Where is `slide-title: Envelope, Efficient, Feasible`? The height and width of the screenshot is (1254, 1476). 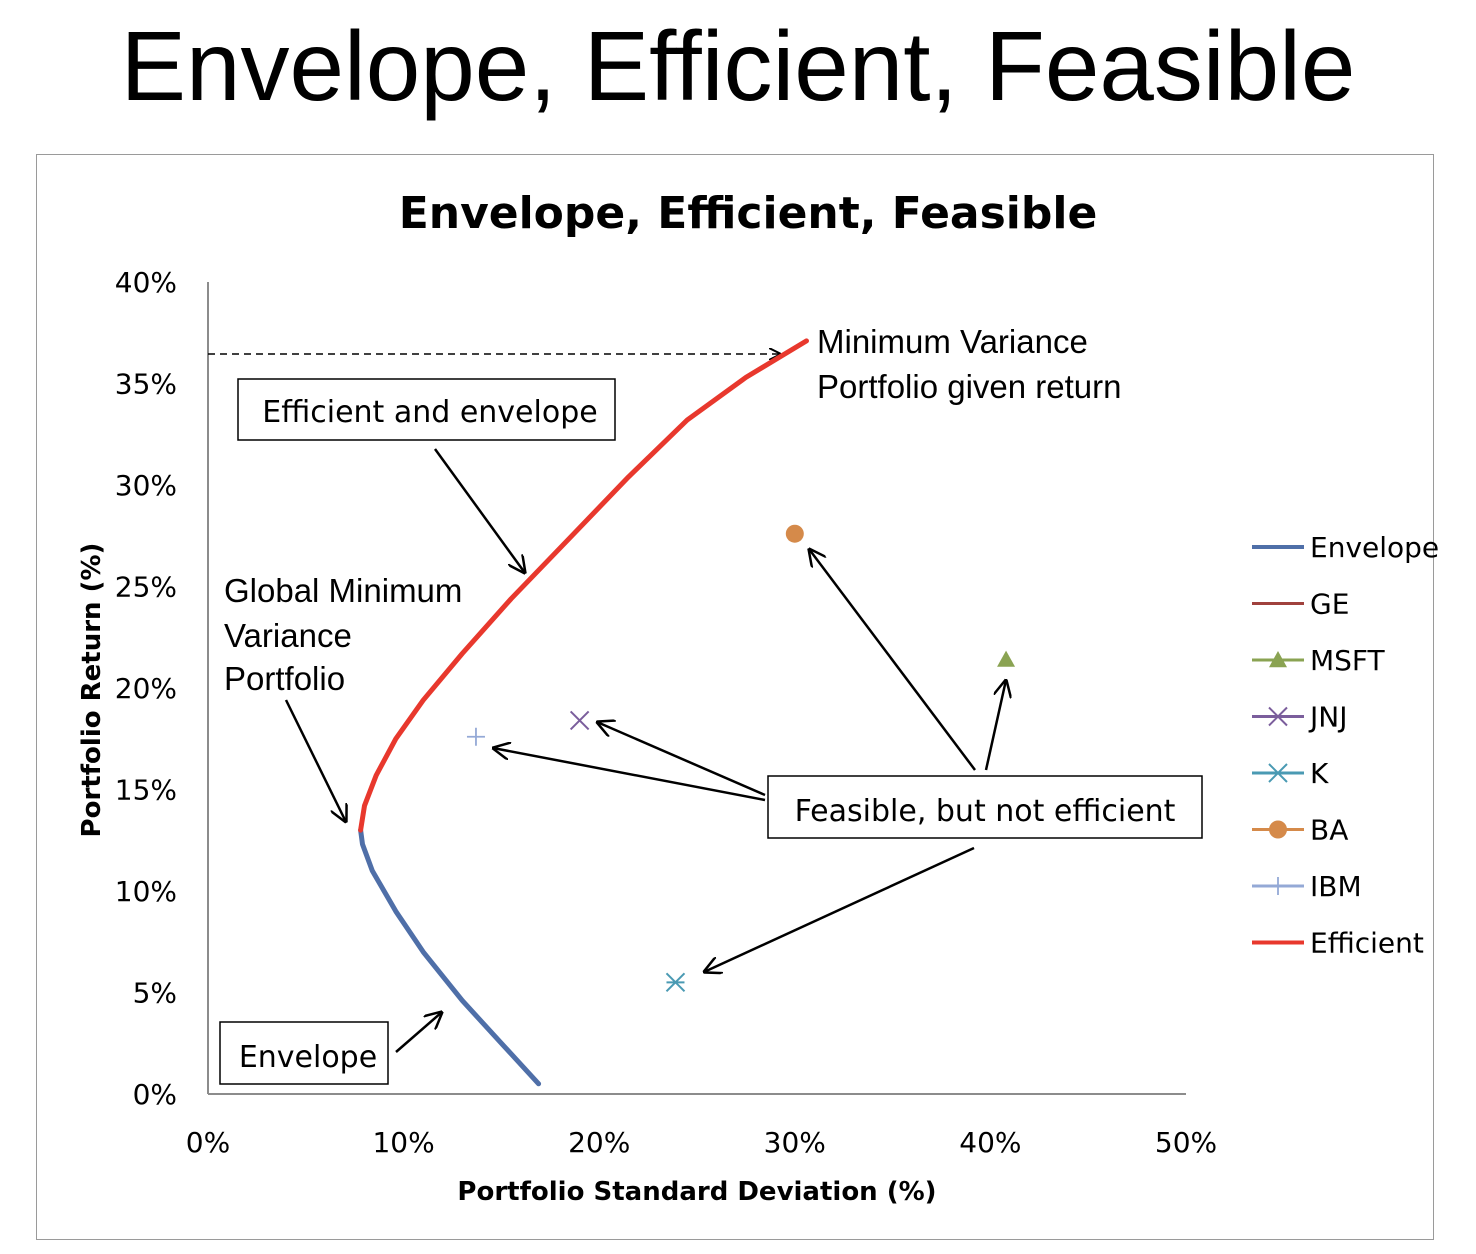
slide-title: Envelope, Efficient, Feasible is located at coordinates (738, 66).